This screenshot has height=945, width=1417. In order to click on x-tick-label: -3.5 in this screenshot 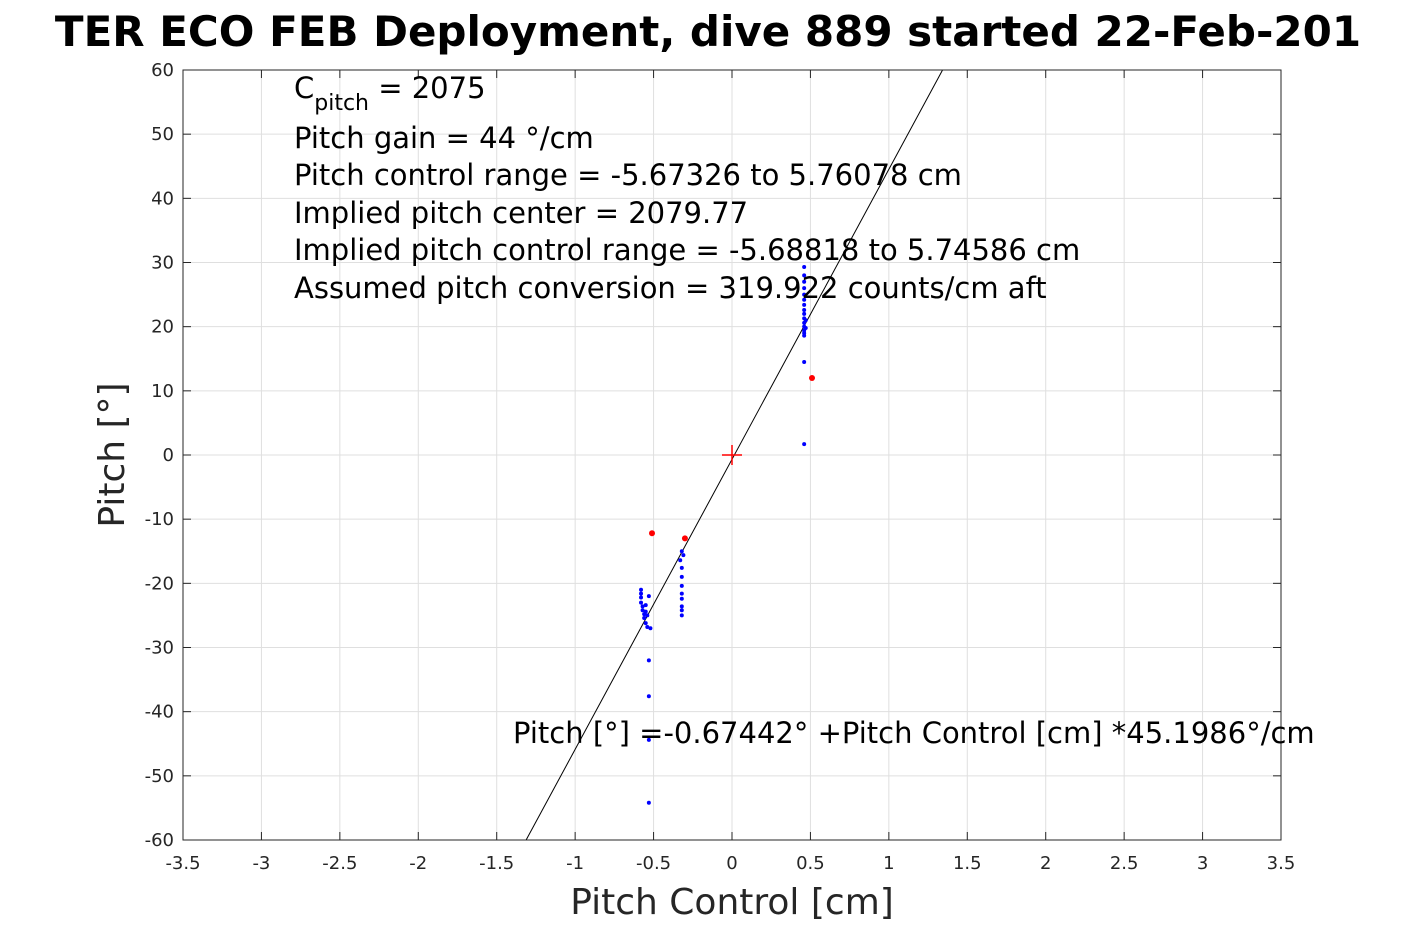, I will do `click(182, 863)`.